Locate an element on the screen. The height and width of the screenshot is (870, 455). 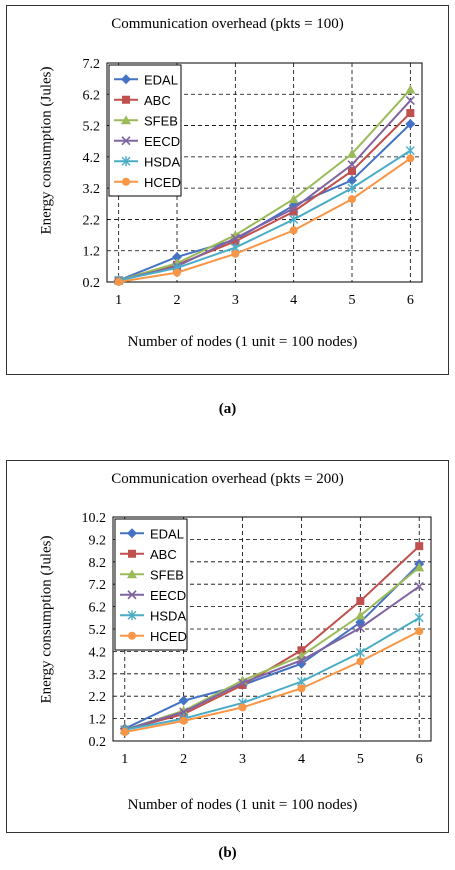
x-tick-label: 3 is located at coordinates (235, 300).